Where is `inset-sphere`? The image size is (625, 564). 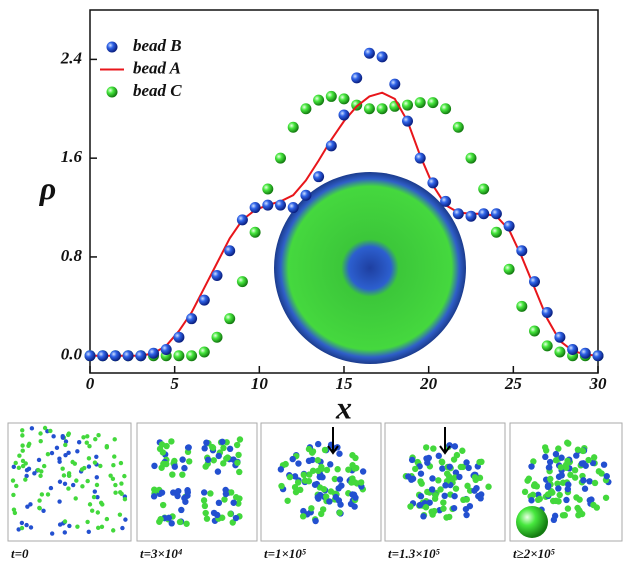 inset-sphere is located at coordinates (532, 522).